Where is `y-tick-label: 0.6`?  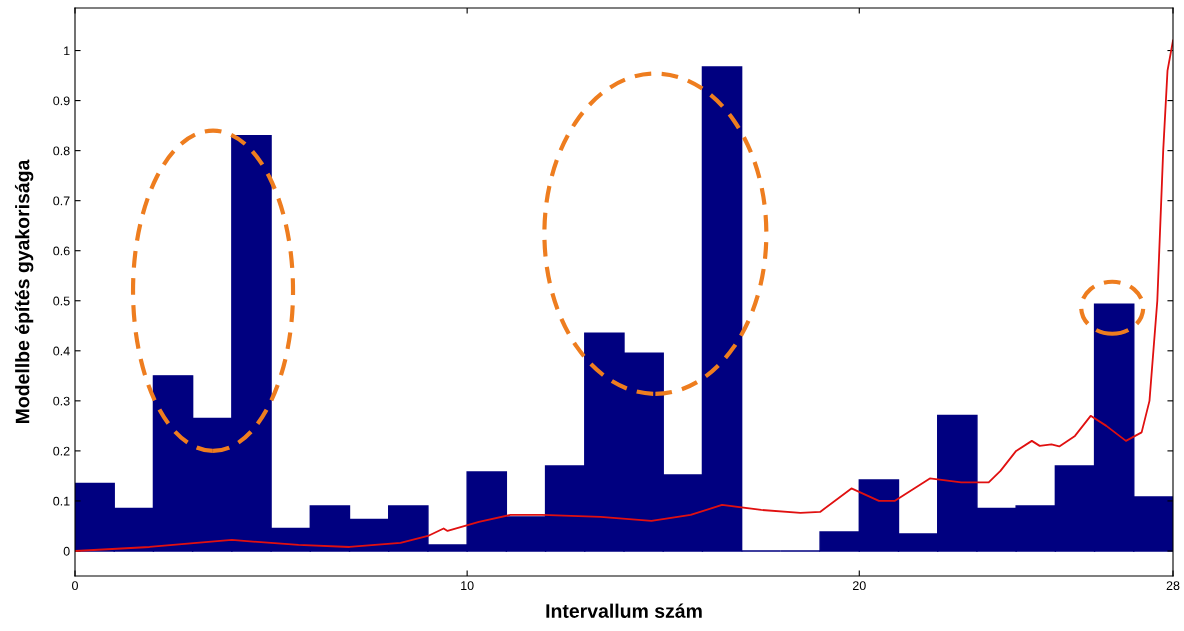 y-tick-label: 0.6 is located at coordinates (61, 251).